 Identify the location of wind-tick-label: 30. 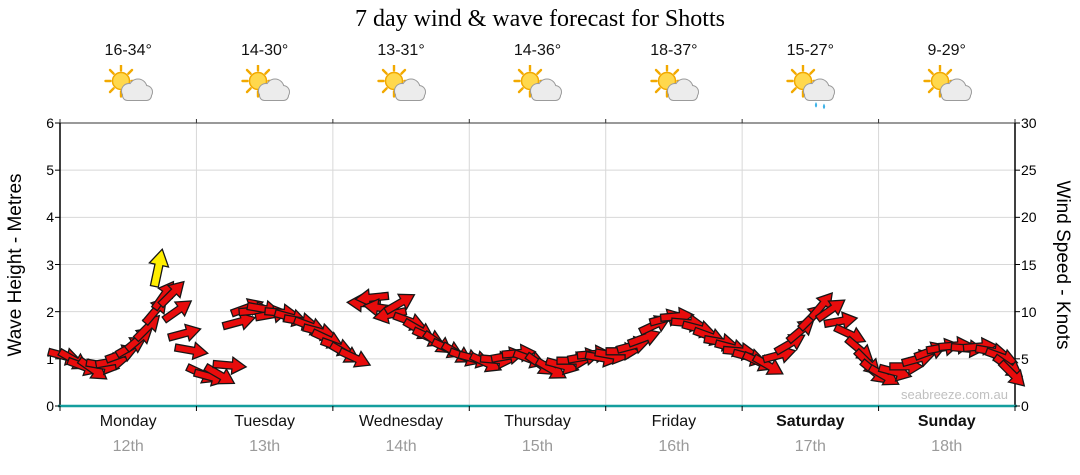
(1029, 123).